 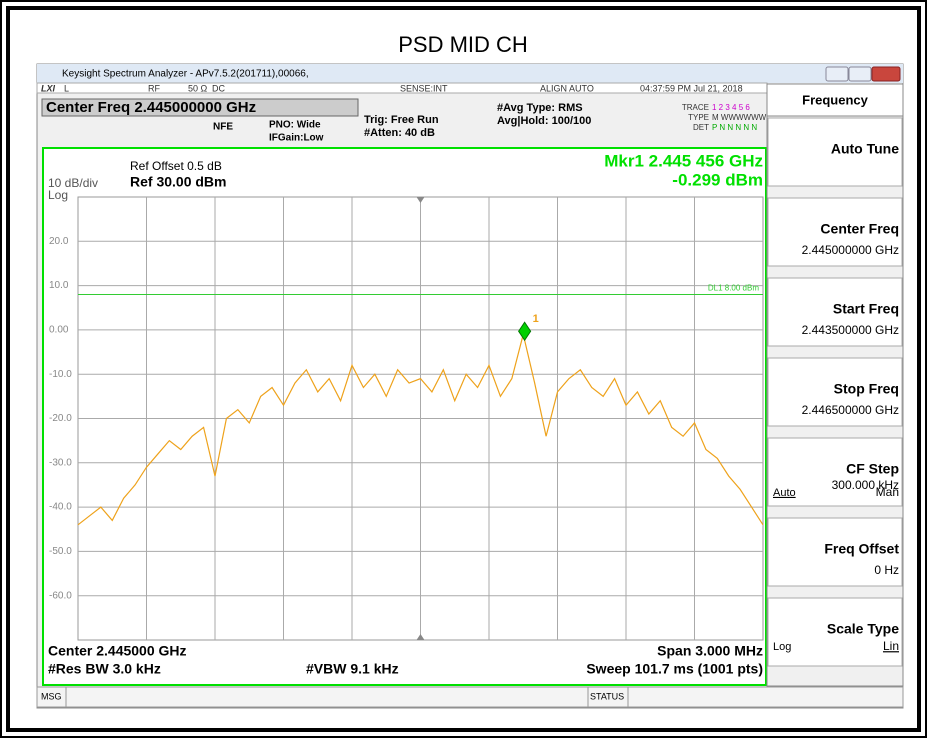 I want to click on minimize-button, so click(x=837, y=74).